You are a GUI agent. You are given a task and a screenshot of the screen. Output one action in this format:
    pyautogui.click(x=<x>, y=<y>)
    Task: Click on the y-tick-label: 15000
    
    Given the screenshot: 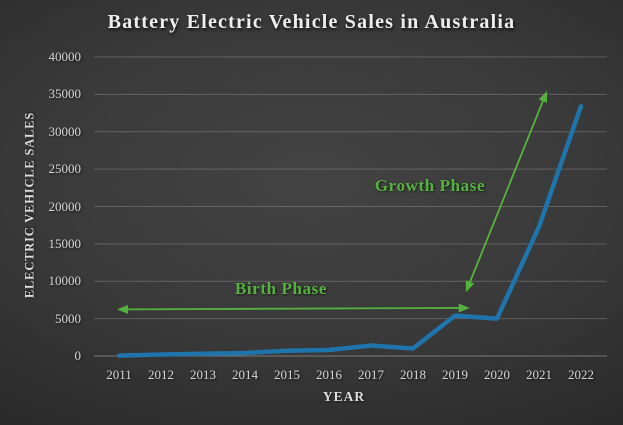 What is the action you would take?
    pyautogui.click(x=65, y=243)
    